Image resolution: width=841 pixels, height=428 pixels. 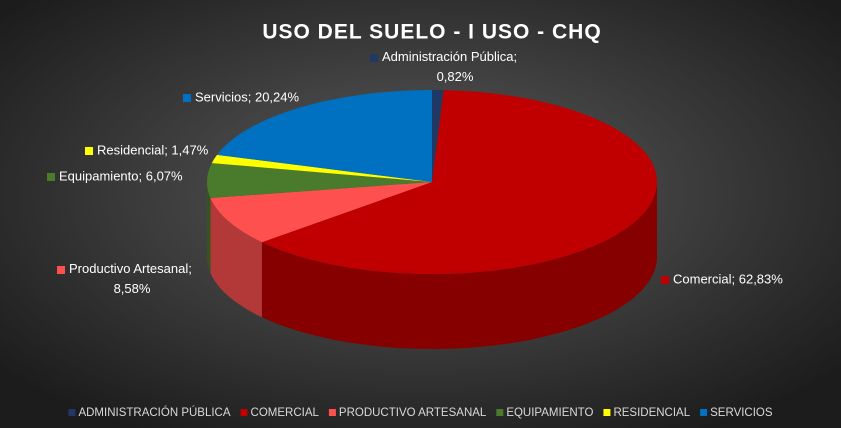 I want to click on data-label-line: 8,58%, so click(x=132, y=288).